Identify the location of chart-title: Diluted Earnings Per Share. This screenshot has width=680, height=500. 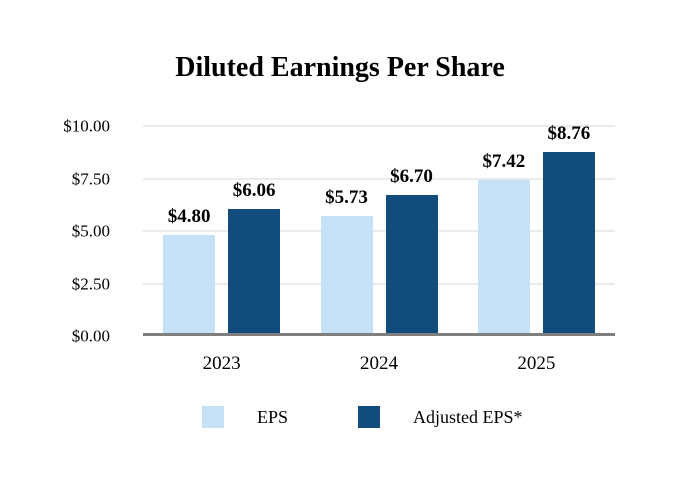
(340, 67).